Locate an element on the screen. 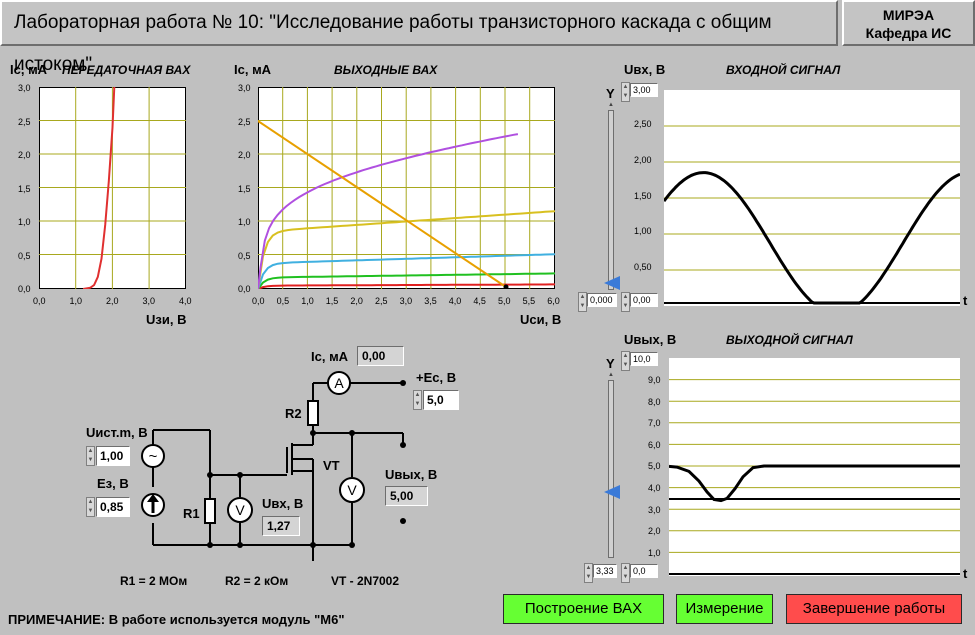 The image size is (975, 635). voltmeter-output is located at coordinates (352, 490).